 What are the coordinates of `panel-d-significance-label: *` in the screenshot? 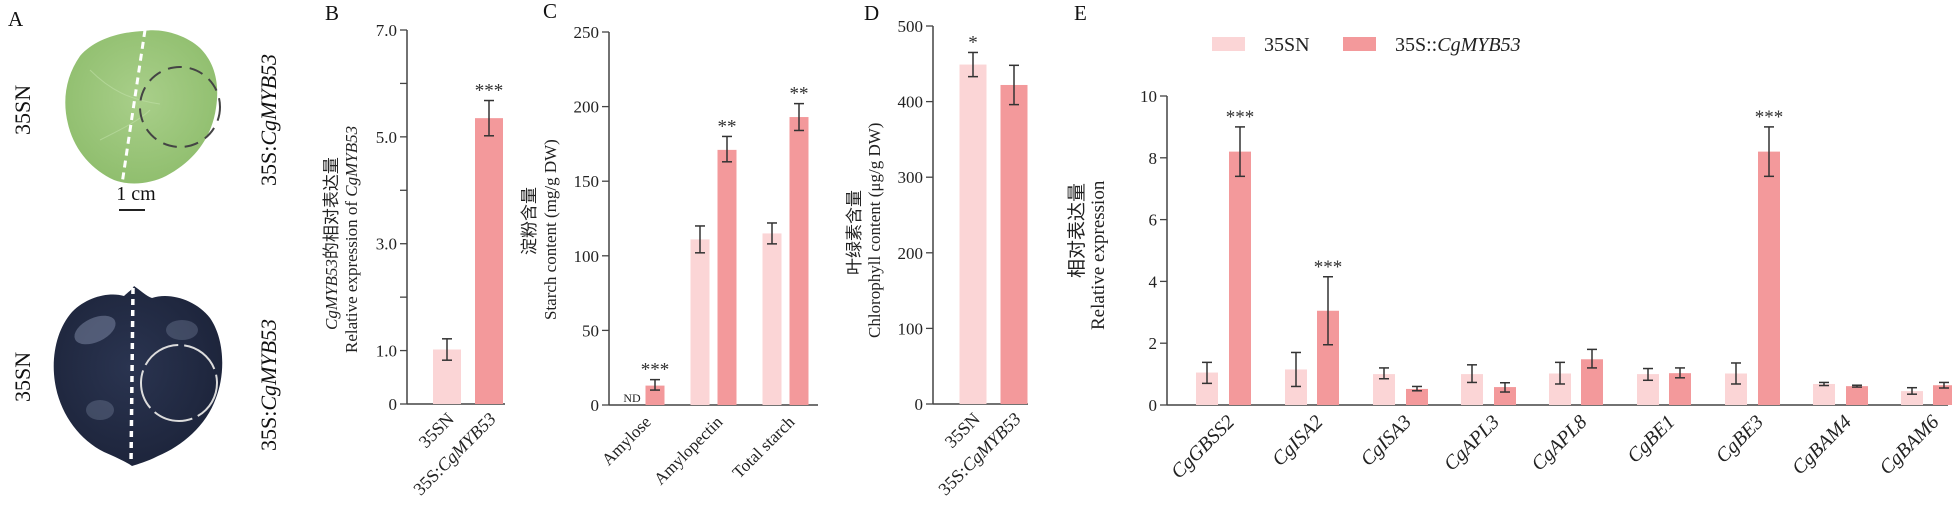 It's located at (973, 42).